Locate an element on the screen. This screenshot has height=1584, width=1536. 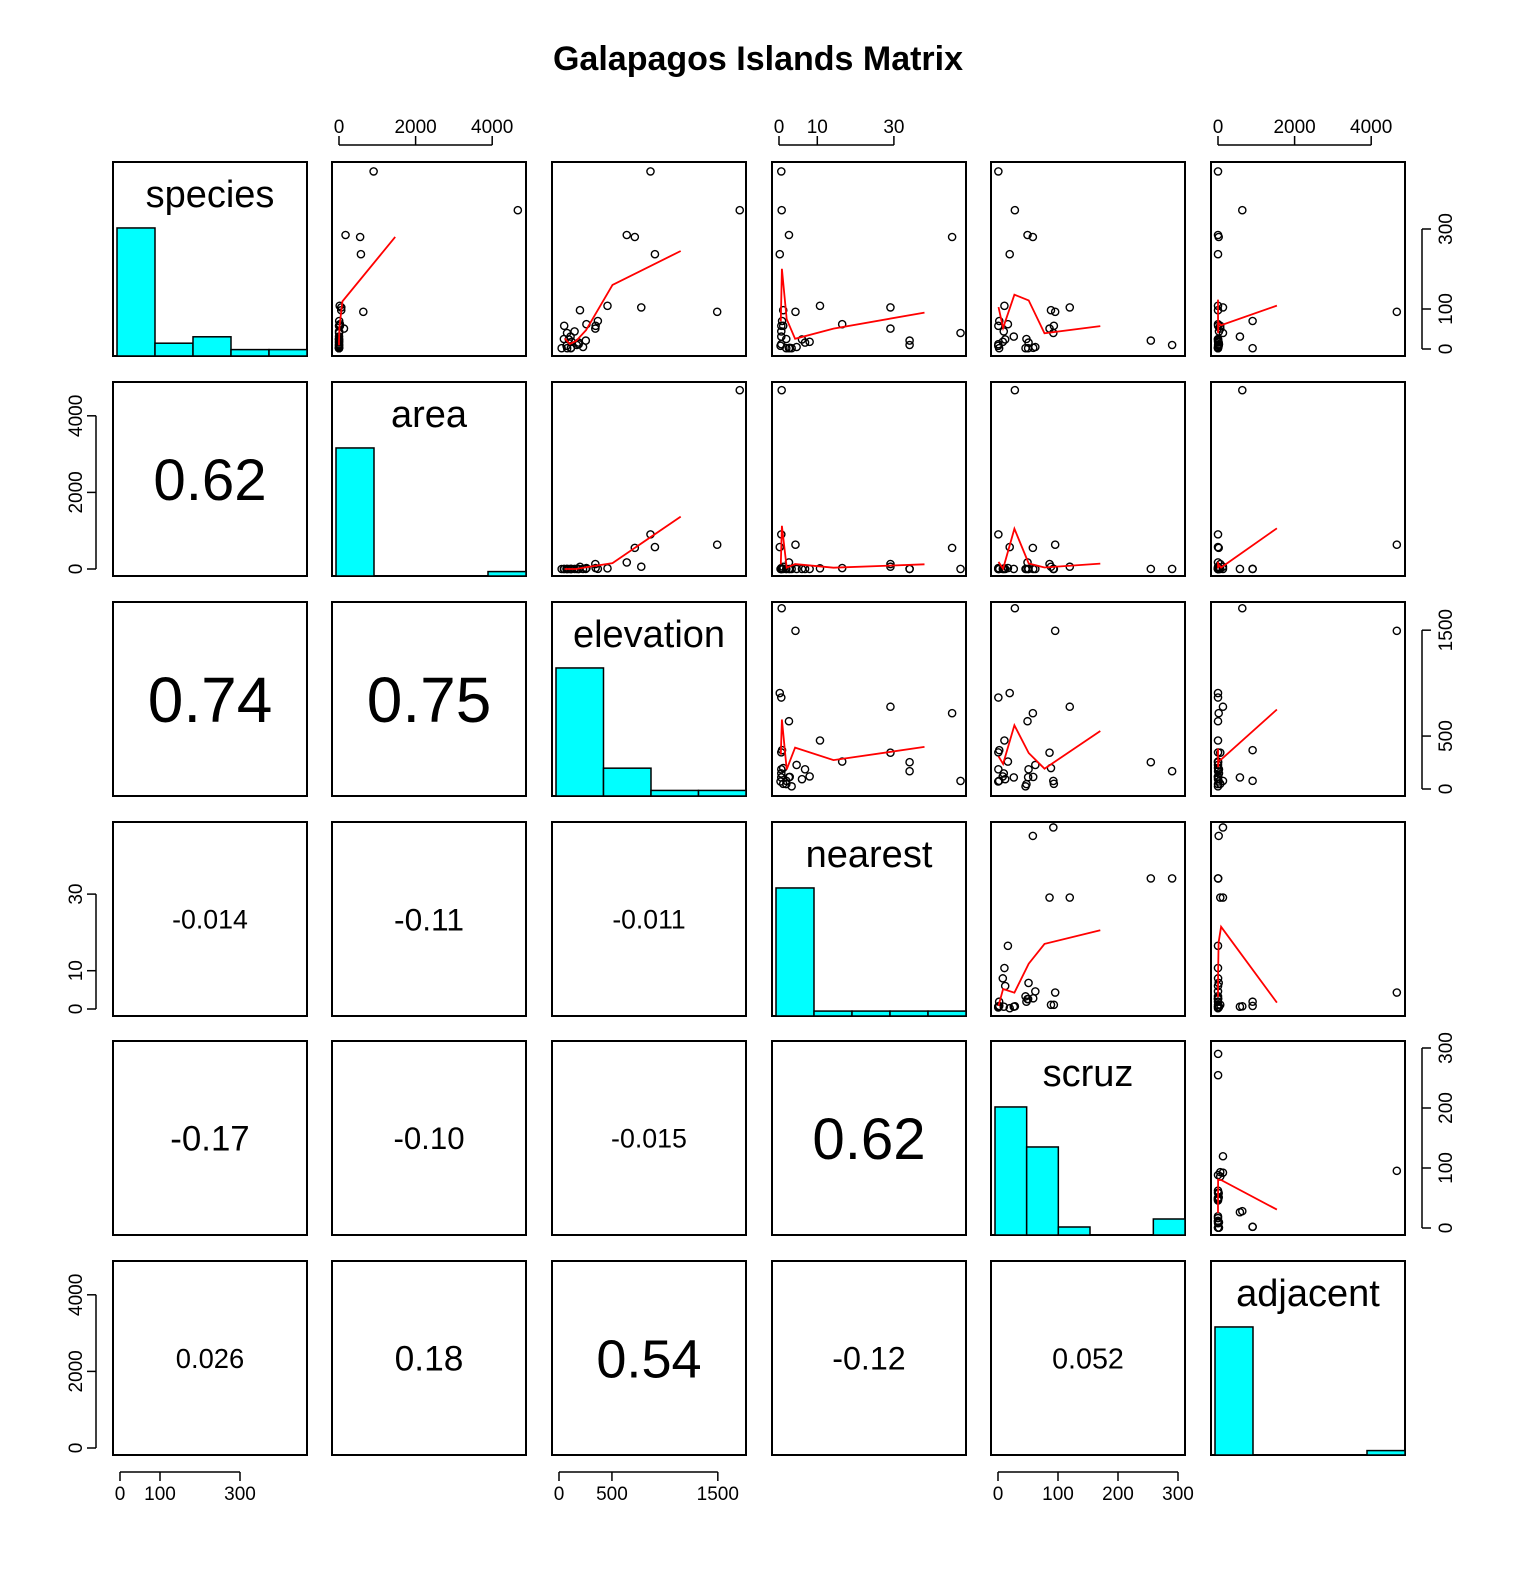
panel-adjacent-nearest: -0.12 is located at coordinates (869, 1358).